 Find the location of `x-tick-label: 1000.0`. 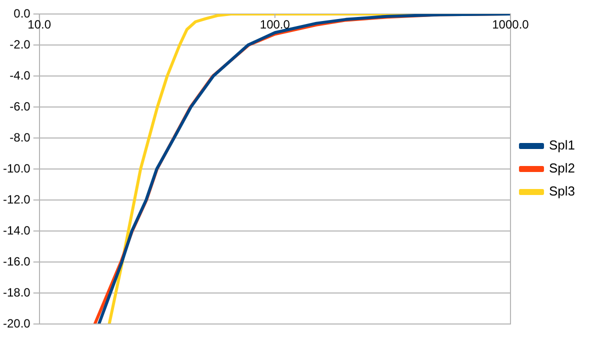

x-tick-label: 1000.0 is located at coordinates (511, 24).